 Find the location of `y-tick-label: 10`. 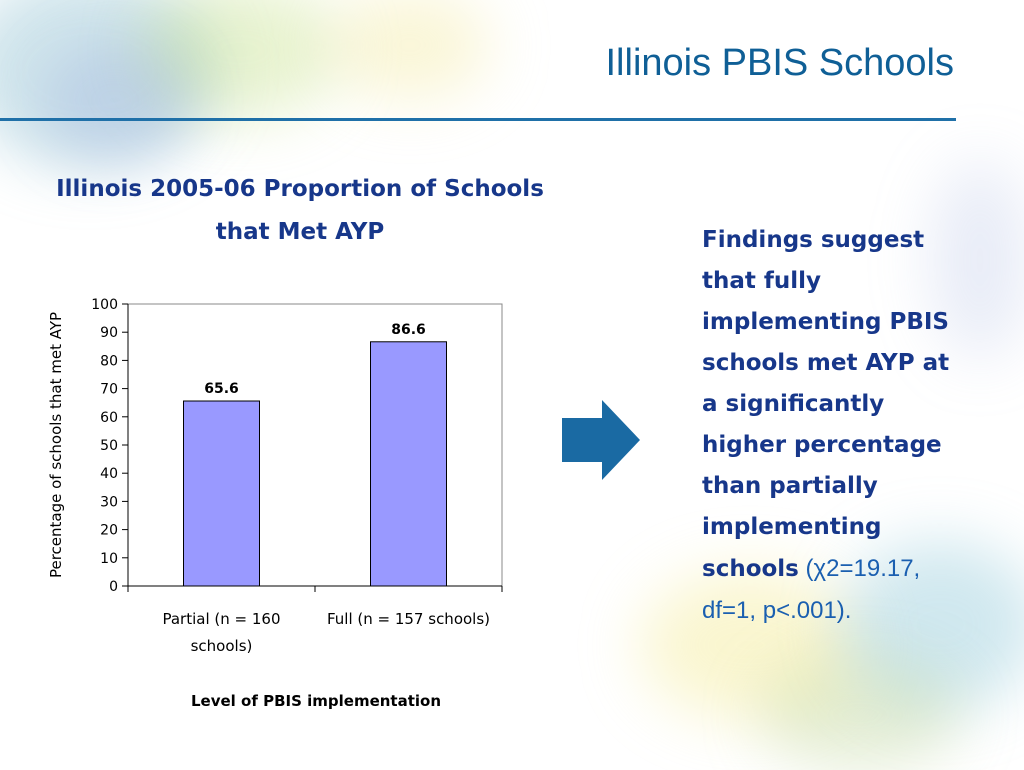

y-tick-label: 10 is located at coordinates (109, 559).